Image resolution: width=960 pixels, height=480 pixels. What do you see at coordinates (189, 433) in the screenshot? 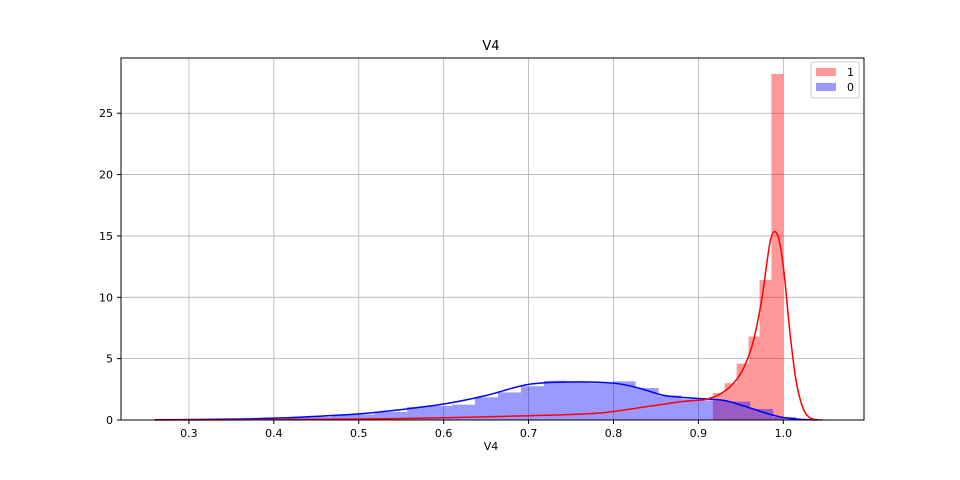
I see `x-tick-label: 0.3` at bounding box center [189, 433].